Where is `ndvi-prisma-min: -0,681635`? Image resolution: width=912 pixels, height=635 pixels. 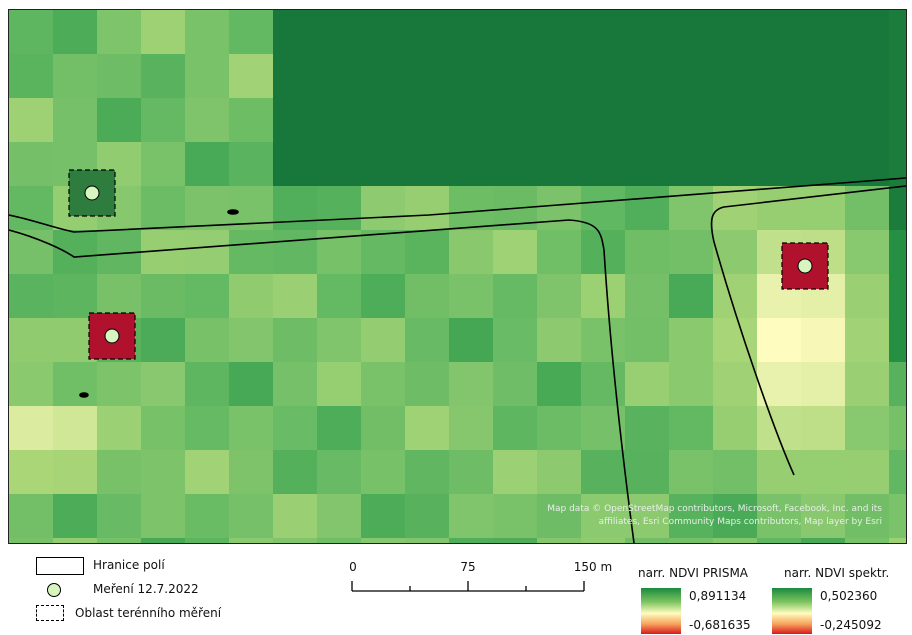
ndvi-prisma-min: -0,681635 is located at coordinates (720, 625).